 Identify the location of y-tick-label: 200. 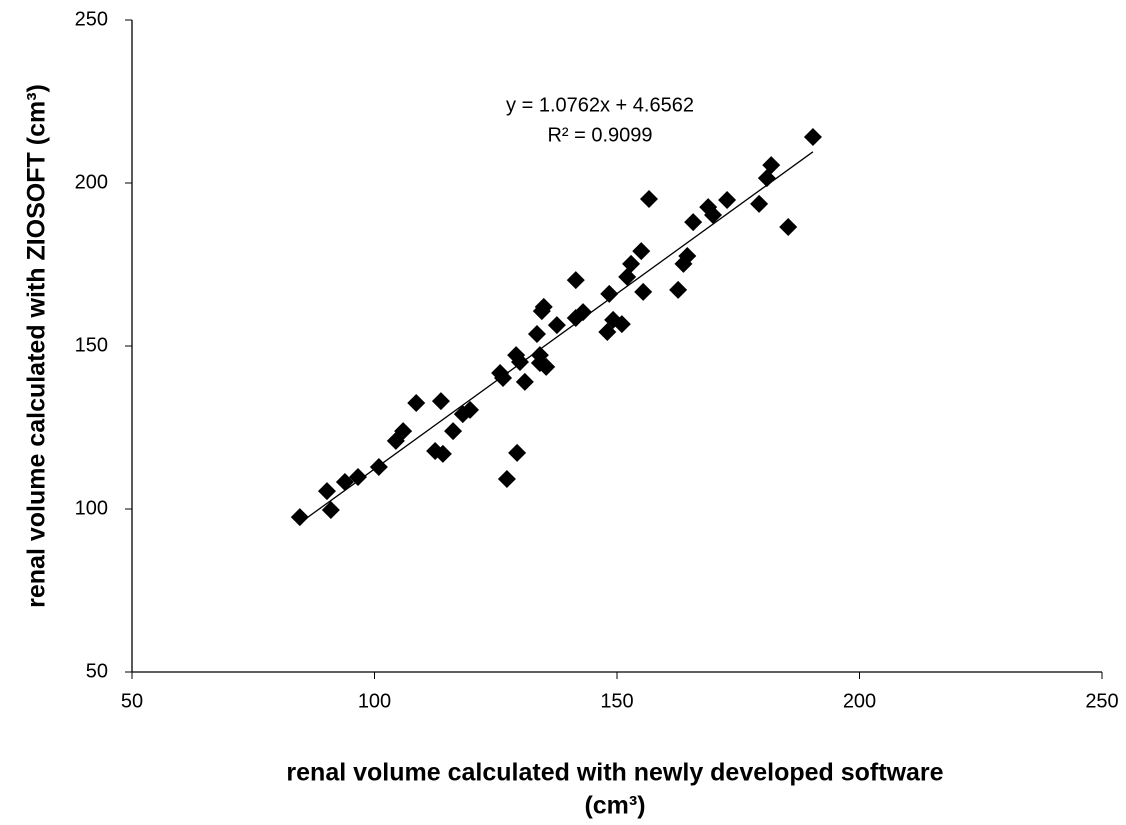
(91, 182).